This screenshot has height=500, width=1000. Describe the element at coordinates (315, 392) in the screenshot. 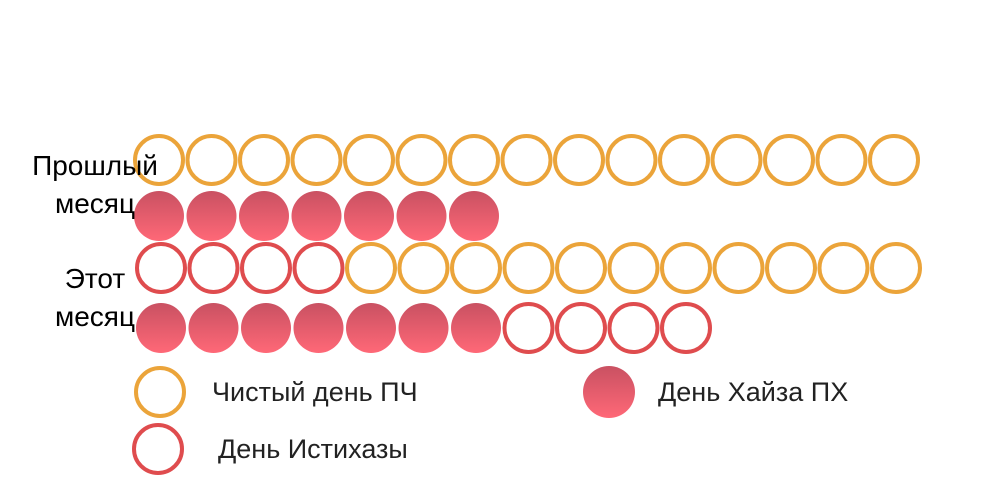

I see `legend-label-clean: Чистый день ПЧ` at that location.